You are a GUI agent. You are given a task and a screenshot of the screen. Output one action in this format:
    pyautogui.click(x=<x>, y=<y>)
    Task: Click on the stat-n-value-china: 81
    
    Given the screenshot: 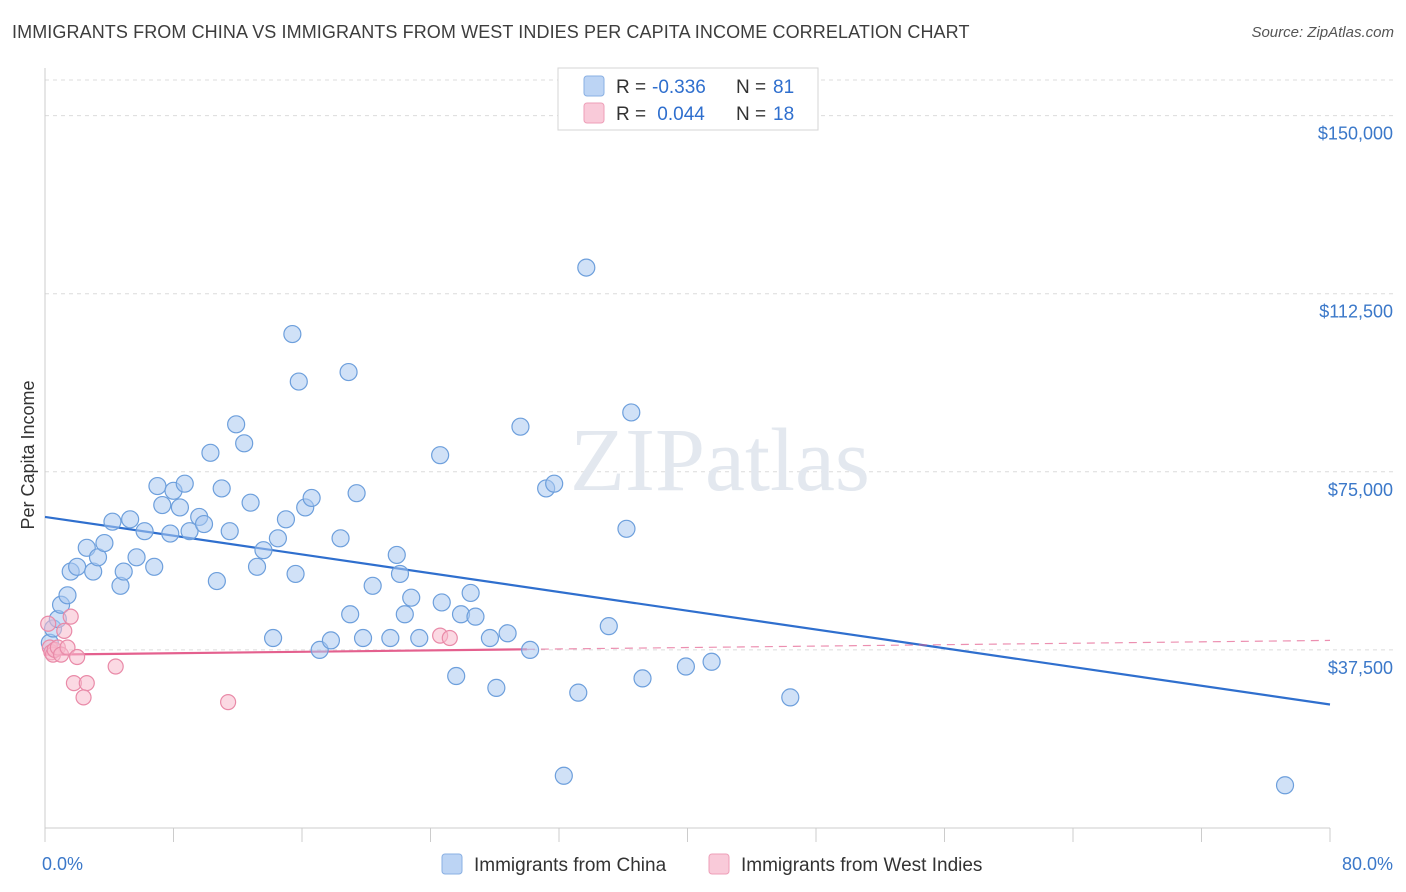 What is the action you would take?
    pyautogui.click(x=783, y=87)
    